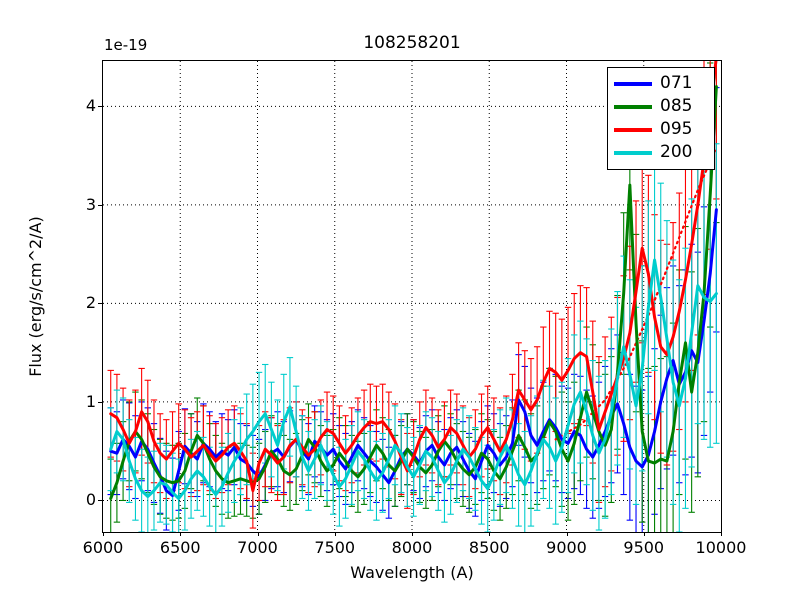 Image resolution: width=800 pixels, height=600 pixels. Describe the element at coordinates (180, 547) in the screenshot. I see `x-tick-6500: 6500` at that location.